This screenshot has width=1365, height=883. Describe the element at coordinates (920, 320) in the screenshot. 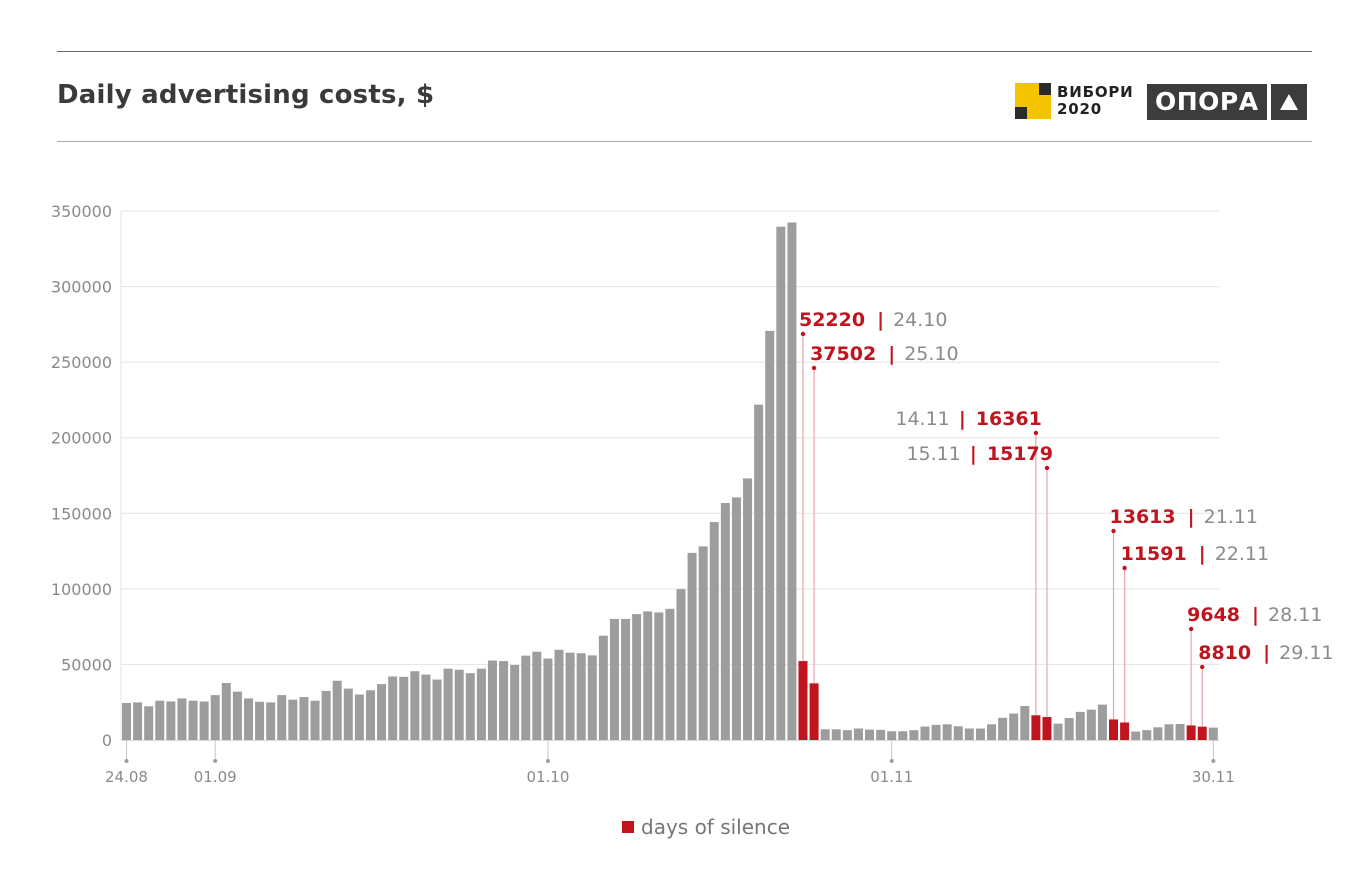

I see `annotation-date: 24.10` at that location.